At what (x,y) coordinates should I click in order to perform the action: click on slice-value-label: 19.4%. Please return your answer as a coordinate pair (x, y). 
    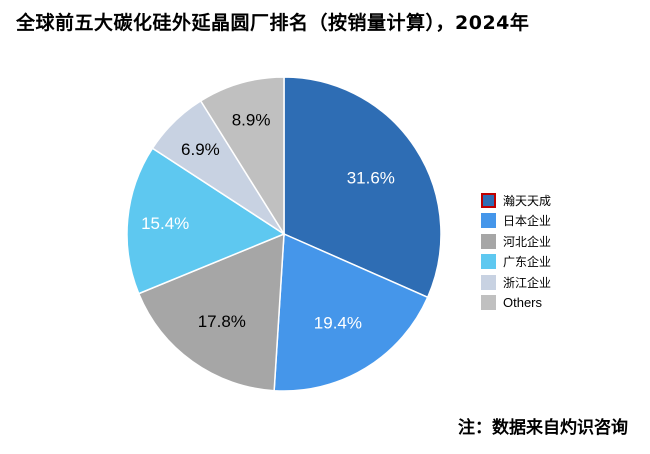
    Looking at the image, I should click on (338, 323).